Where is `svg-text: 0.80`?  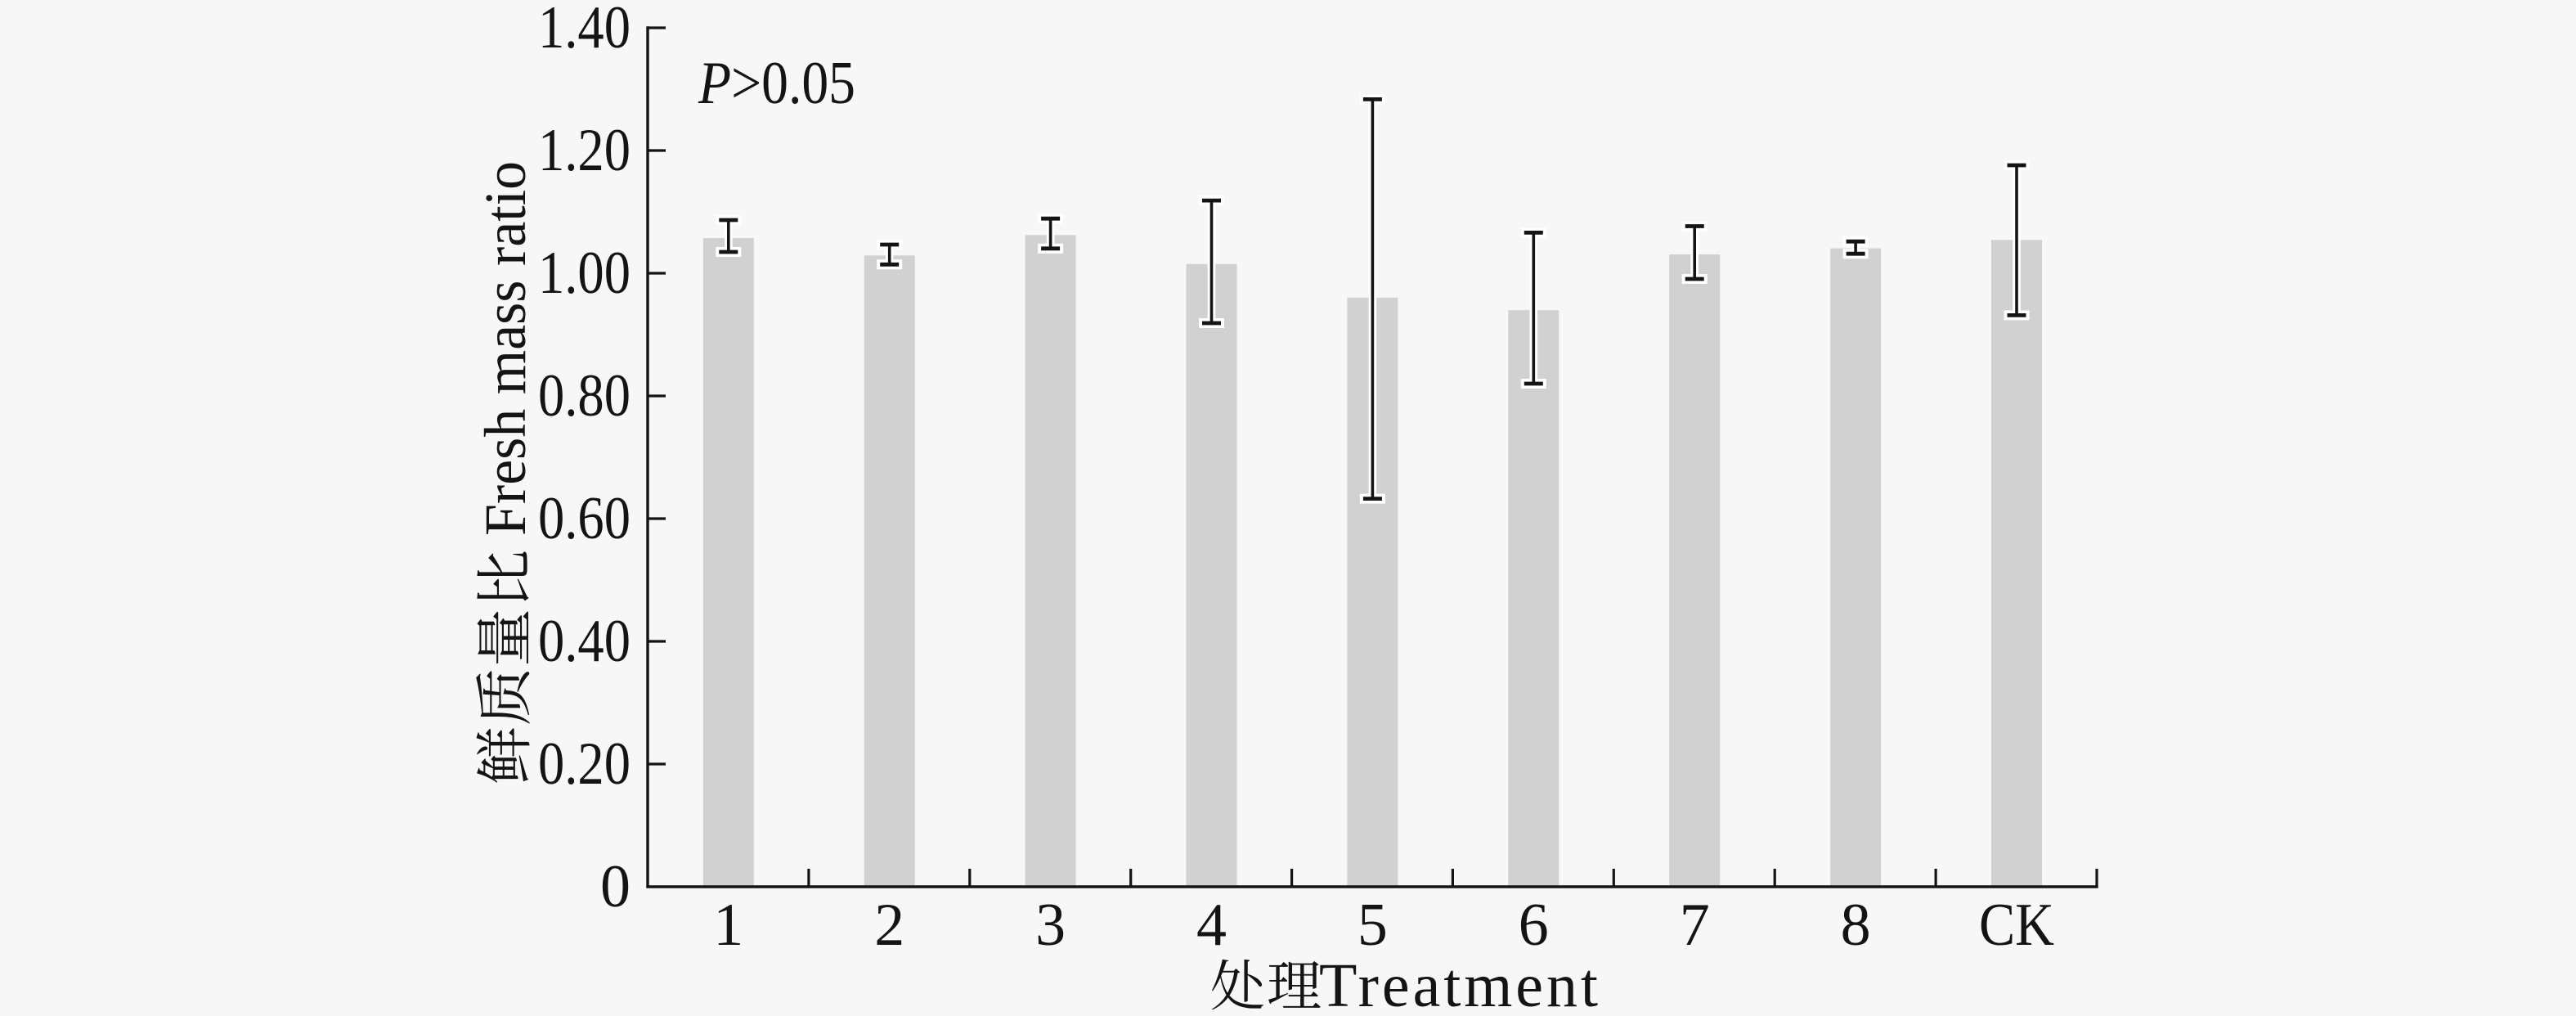
svg-text: 0.80 is located at coordinates (585, 395).